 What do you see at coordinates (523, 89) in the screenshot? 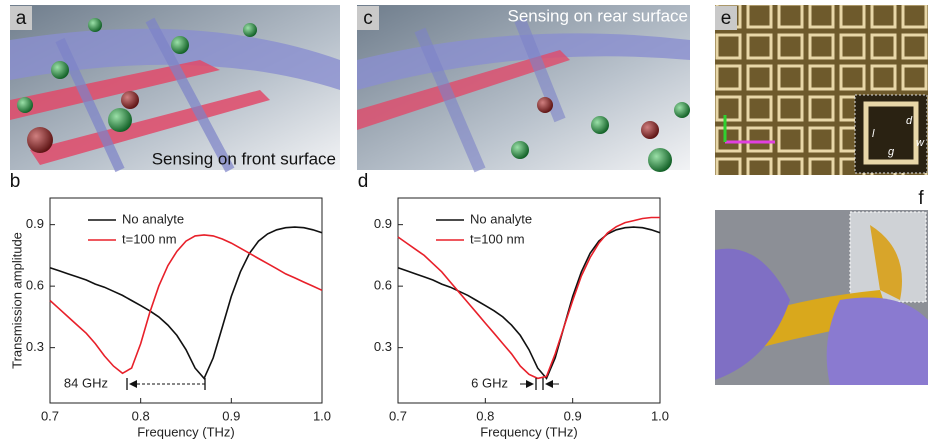
I see `panel-c-image` at bounding box center [523, 89].